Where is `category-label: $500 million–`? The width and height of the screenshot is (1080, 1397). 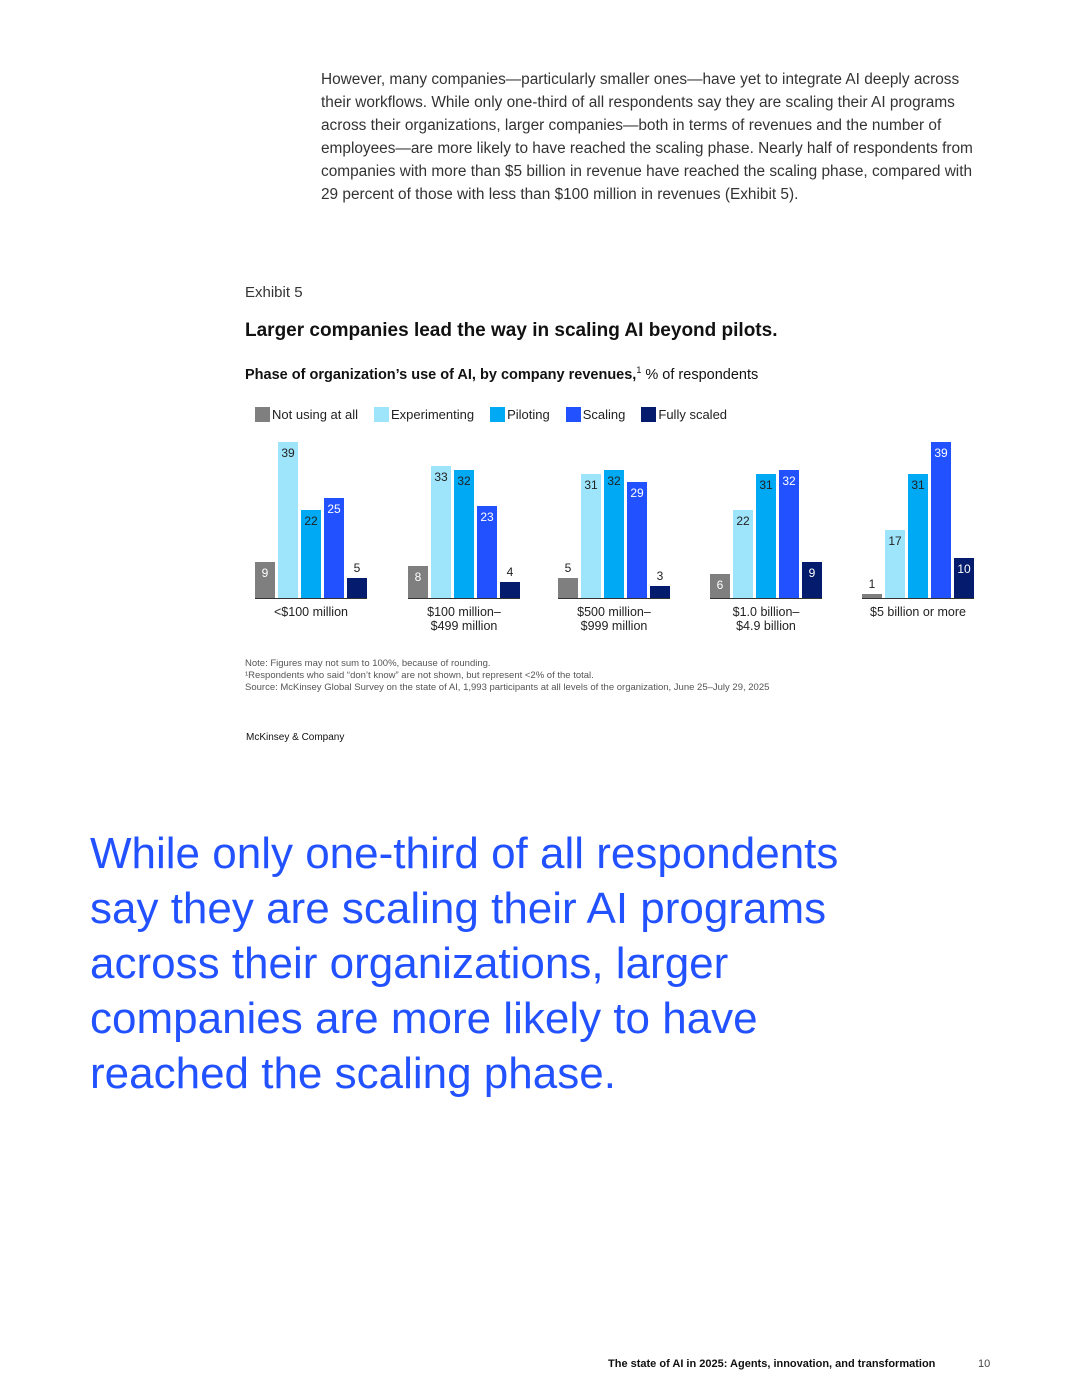
category-label: $500 million– is located at coordinates (614, 612).